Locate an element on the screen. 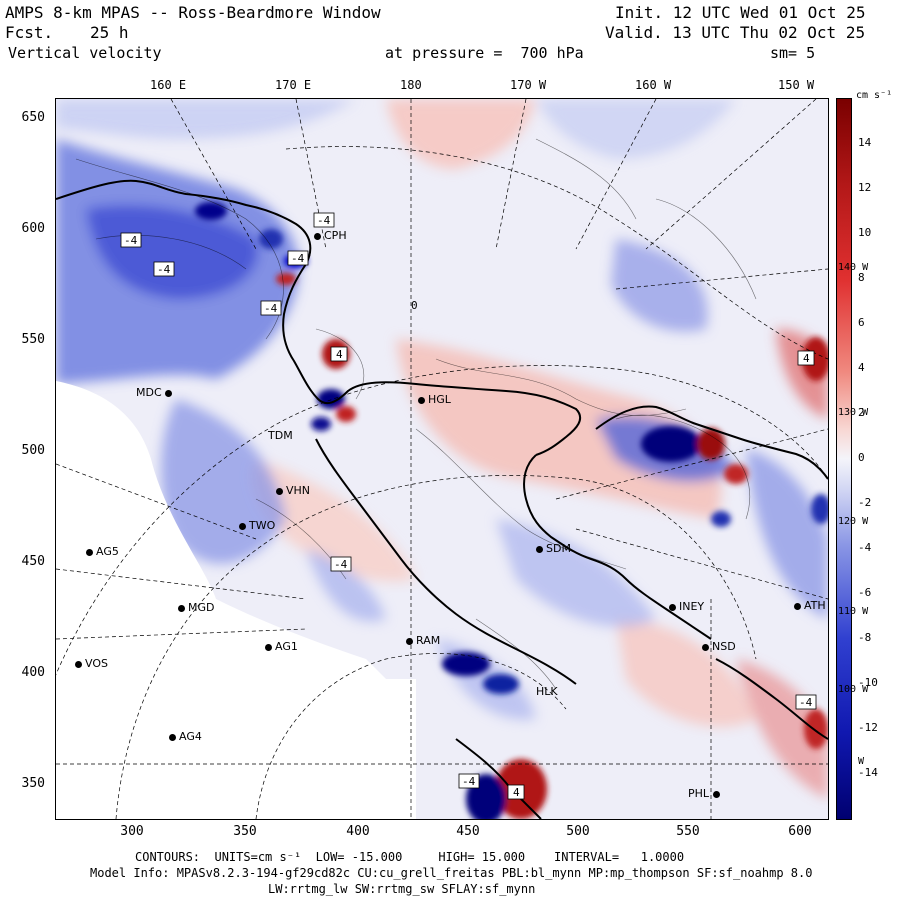 The image size is (900, 900). colorbar-tick: 10 is located at coordinates (865, 232).